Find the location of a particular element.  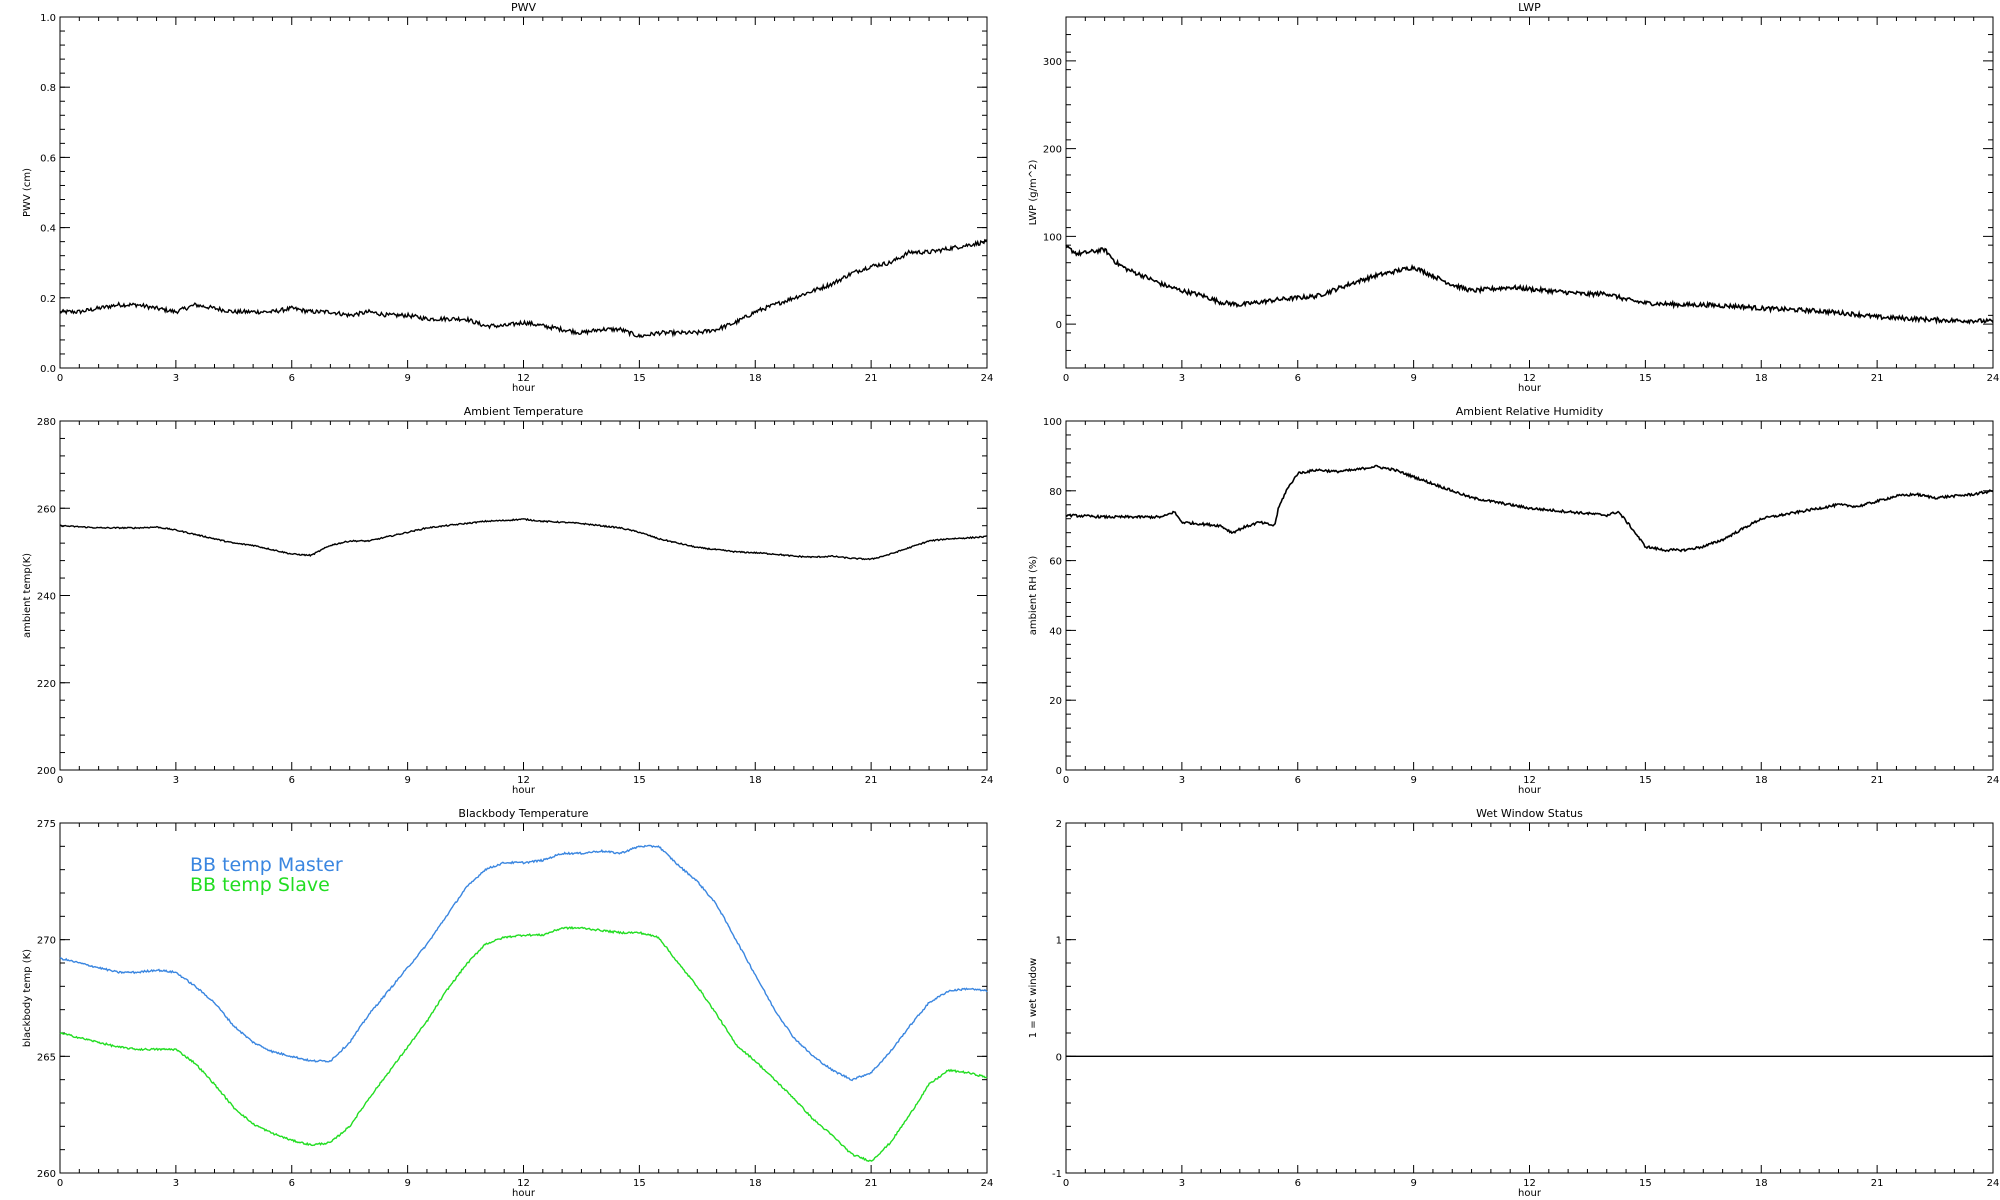

legend-entry: BB temp Master is located at coordinates (266, 865).